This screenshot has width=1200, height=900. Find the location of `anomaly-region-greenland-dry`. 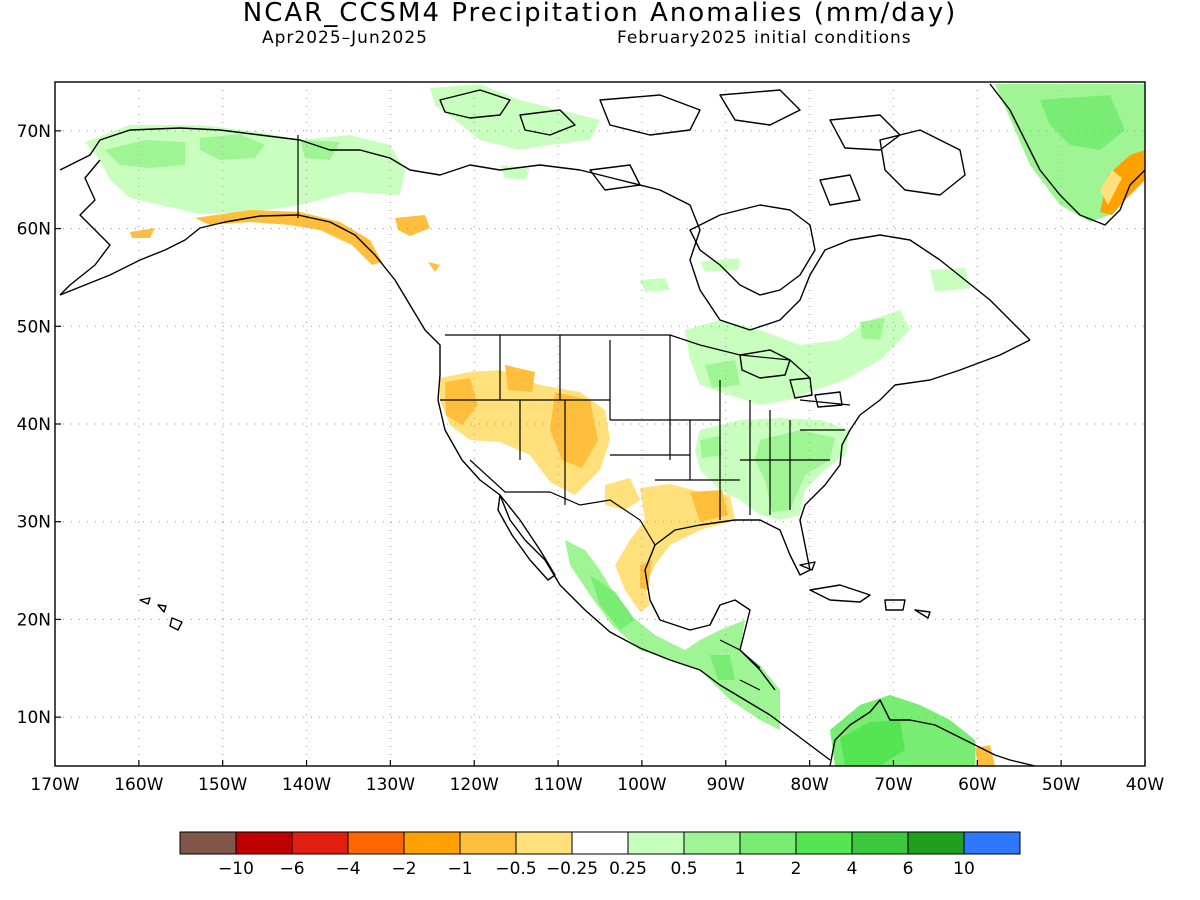

anomaly-region-greenland-dry is located at coordinates (1122, 182).